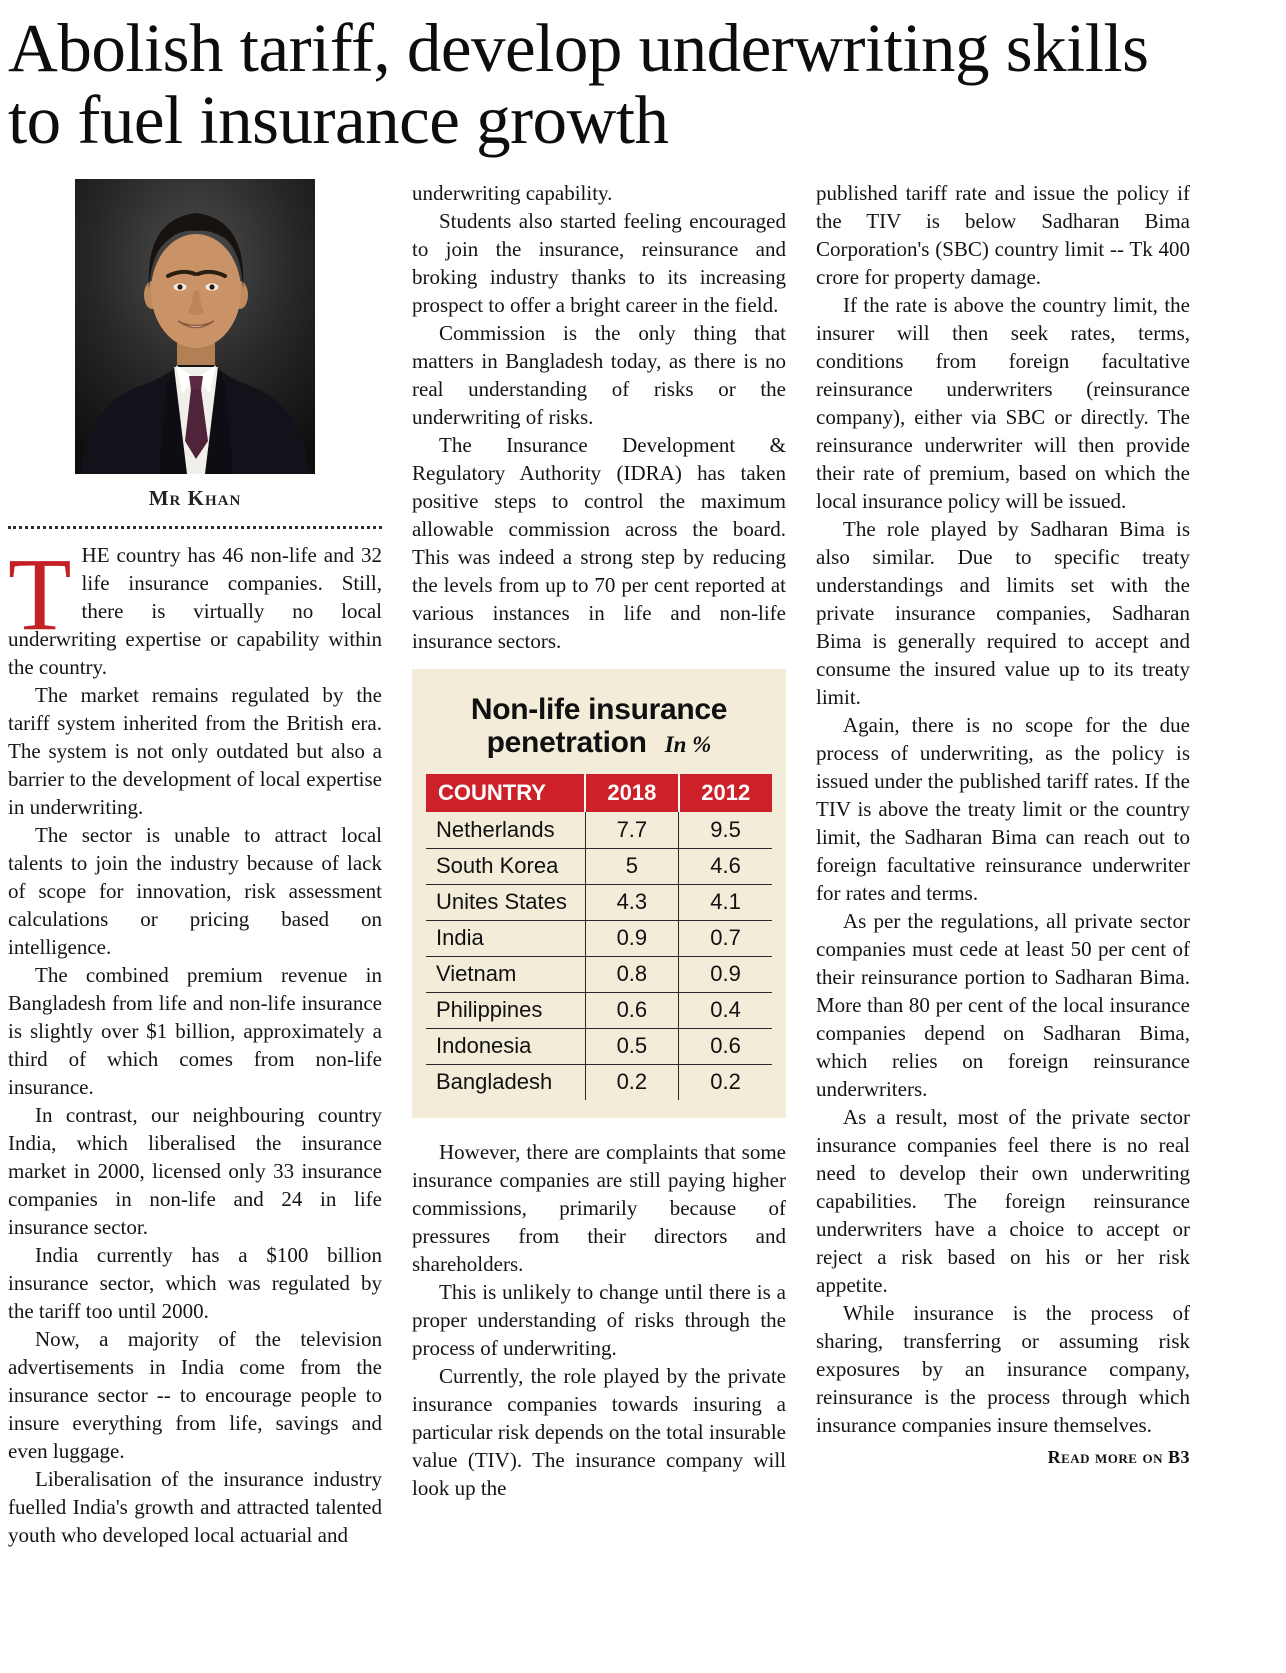 This screenshot has width=1286, height=1673. I want to click on cell-country: Philippines, so click(506, 1010).